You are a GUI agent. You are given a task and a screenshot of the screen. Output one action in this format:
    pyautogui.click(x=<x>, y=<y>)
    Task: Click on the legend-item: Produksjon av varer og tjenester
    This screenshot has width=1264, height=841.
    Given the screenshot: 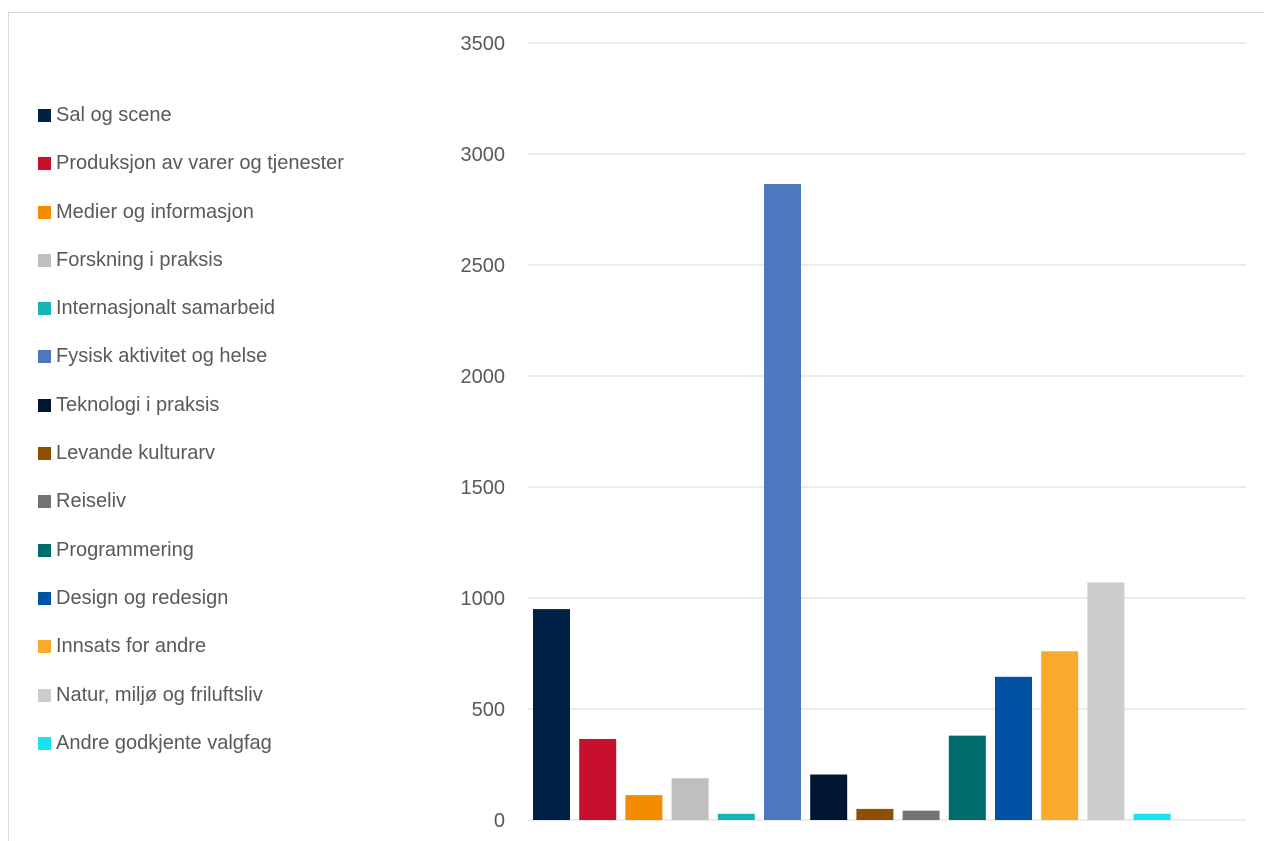 What is the action you would take?
    pyautogui.click(x=191, y=173)
    